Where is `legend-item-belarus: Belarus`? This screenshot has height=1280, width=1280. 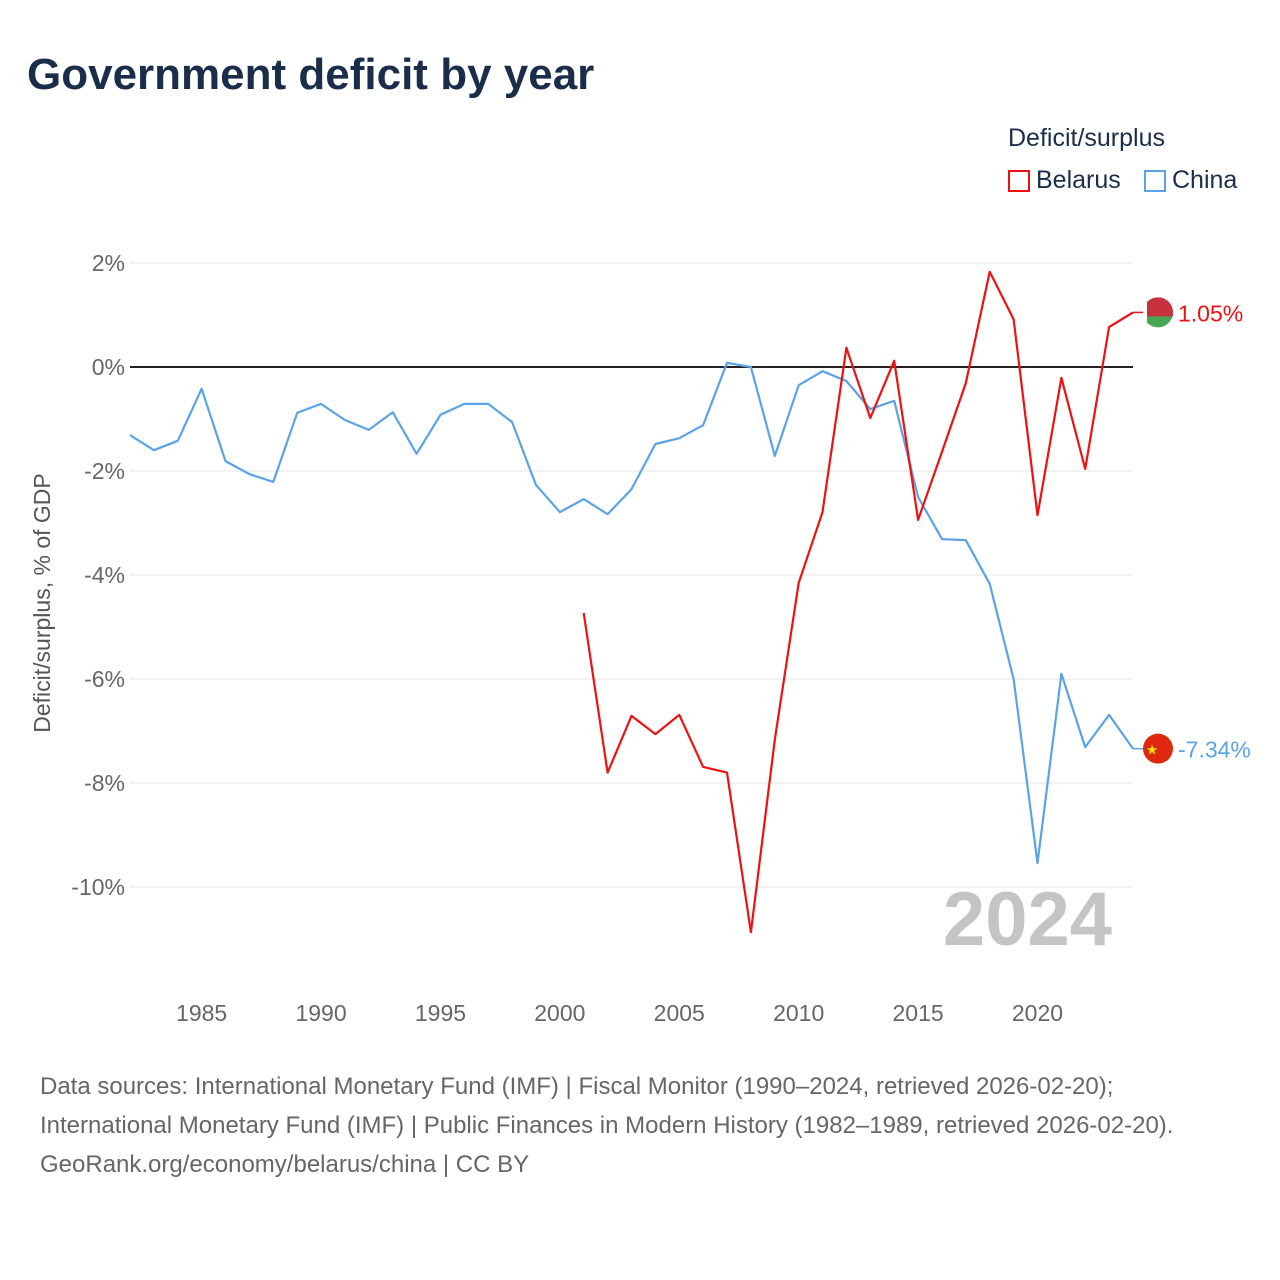
legend-item-belarus: Belarus is located at coordinates (1064, 180).